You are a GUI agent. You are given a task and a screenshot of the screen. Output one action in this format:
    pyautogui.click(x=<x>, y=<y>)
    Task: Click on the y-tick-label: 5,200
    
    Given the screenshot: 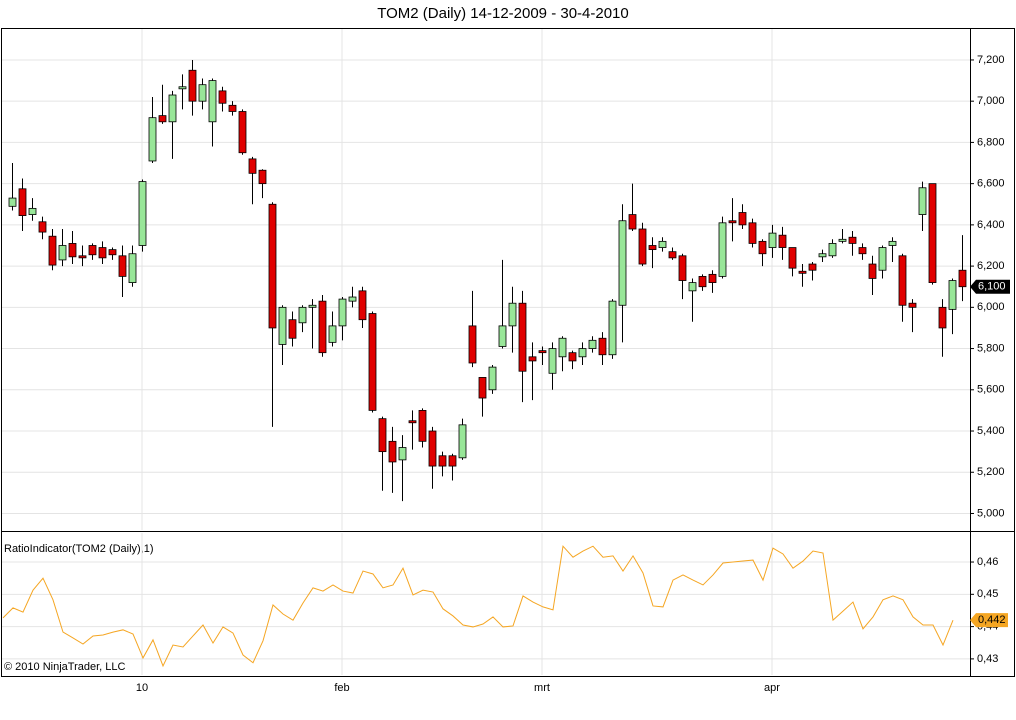 What is the action you would take?
    pyautogui.click(x=991, y=472)
    